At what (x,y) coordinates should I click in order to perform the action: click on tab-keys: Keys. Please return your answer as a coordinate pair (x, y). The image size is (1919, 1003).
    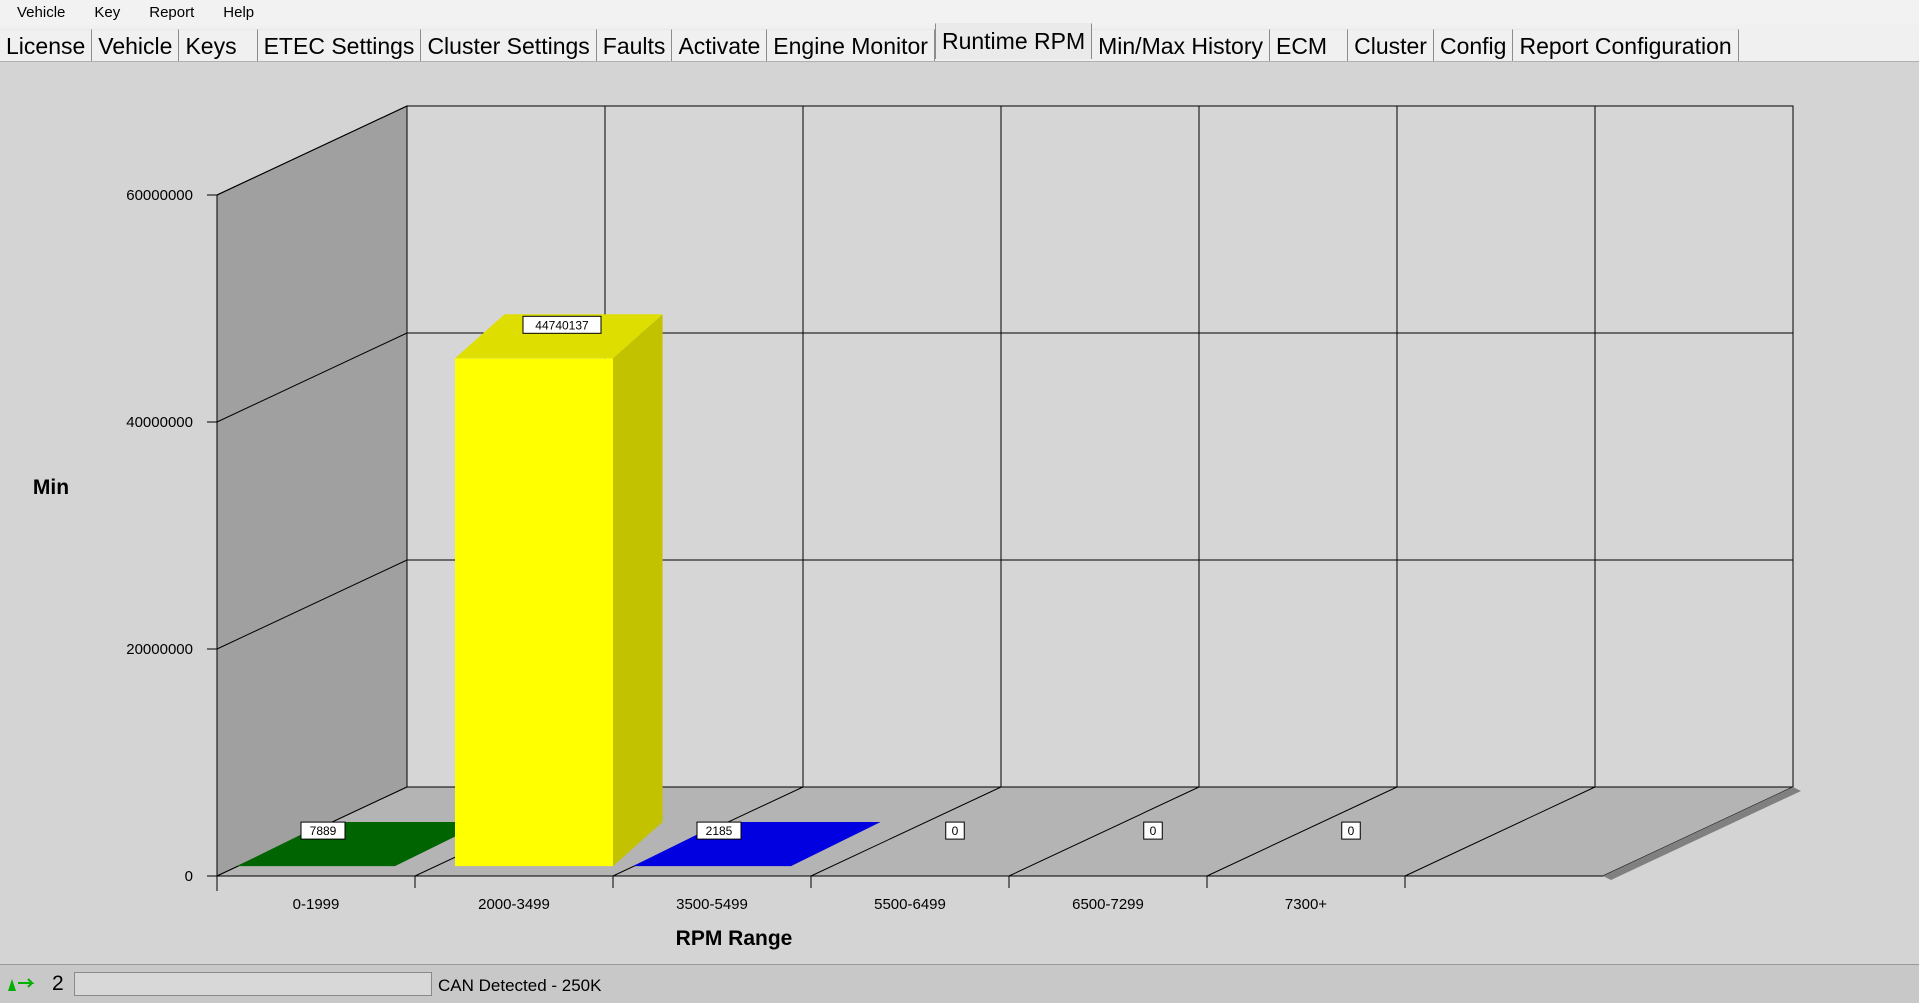
    Looking at the image, I should click on (218, 45).